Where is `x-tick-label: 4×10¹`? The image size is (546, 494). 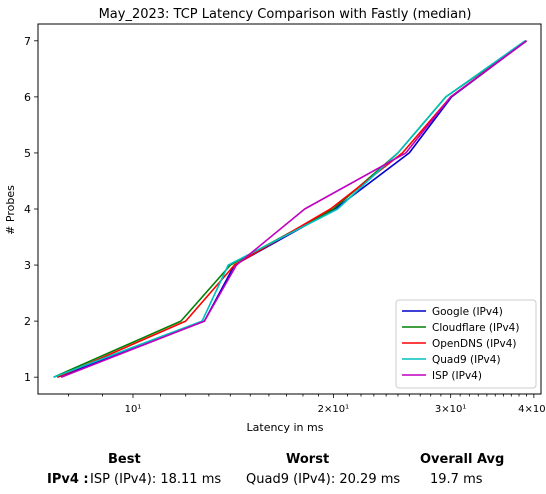 x-tick-label: 4×10¹ is located at coordinates (532, 409).